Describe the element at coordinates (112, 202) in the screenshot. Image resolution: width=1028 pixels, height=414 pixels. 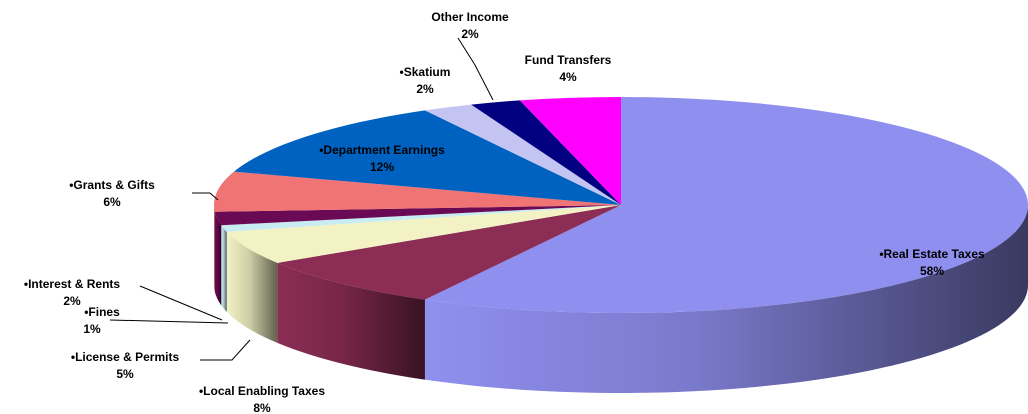
I see `value-label: 6%` at that location.